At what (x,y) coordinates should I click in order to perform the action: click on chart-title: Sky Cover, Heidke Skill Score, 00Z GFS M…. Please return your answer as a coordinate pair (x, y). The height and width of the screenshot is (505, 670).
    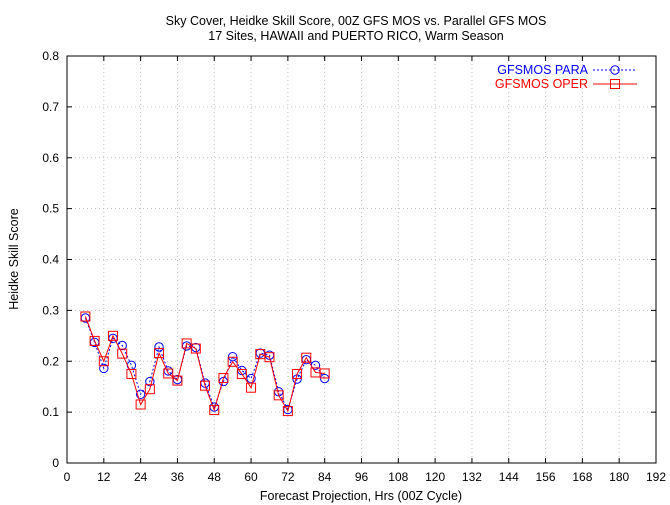
    Looking at the image, I should click on (356, 21).